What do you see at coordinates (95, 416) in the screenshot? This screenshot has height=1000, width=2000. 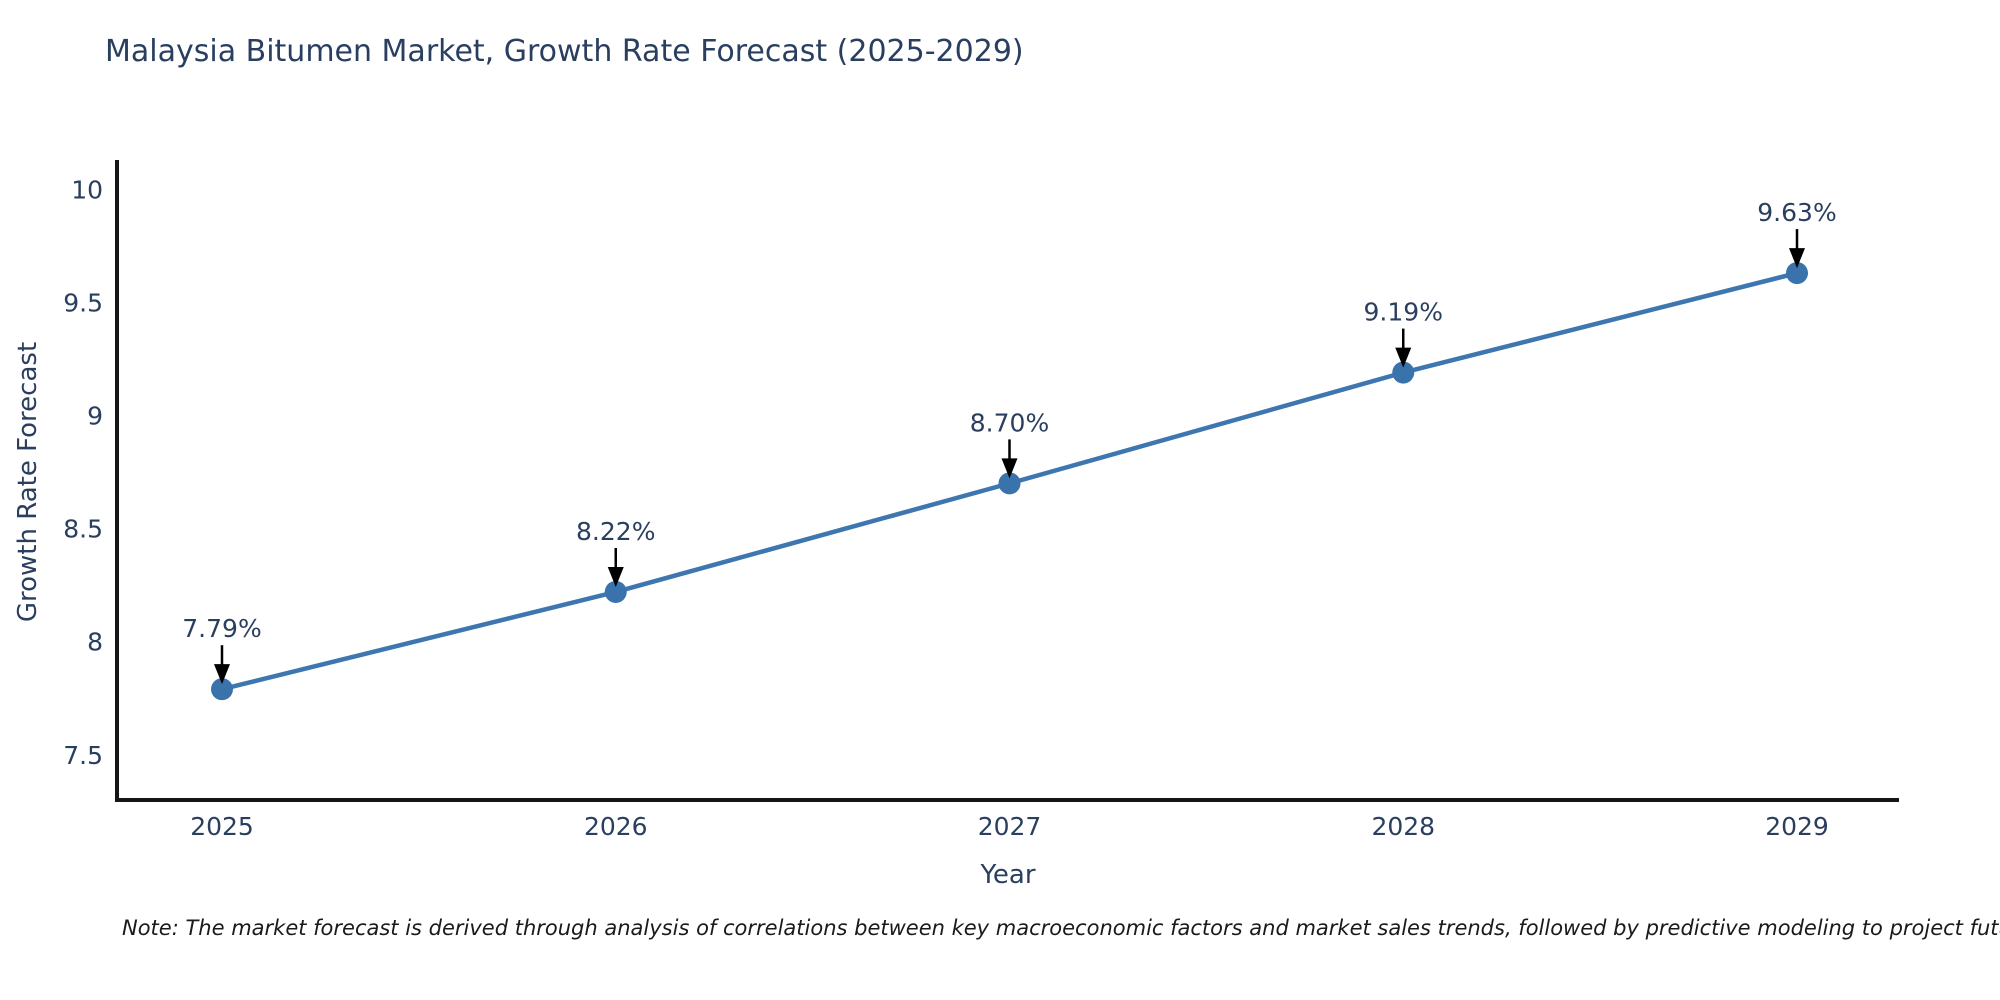 I see `y-tick-label: 9` at bounding box center [95, 416].